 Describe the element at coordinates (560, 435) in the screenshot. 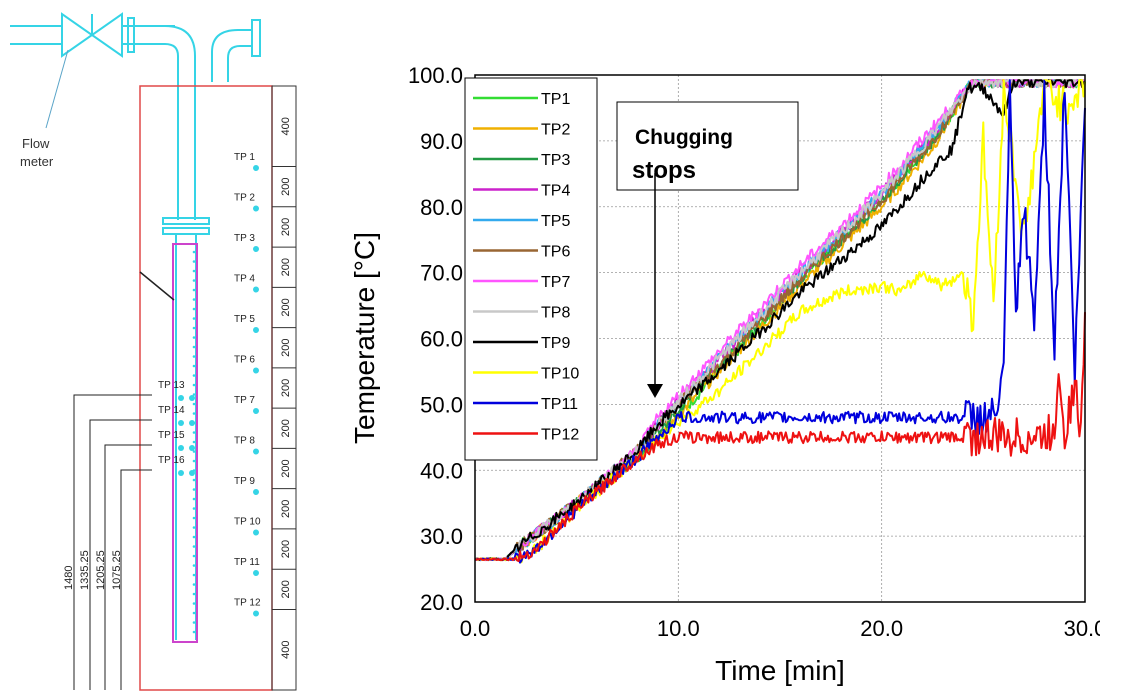

I see `legend-label: TP12` at that location.